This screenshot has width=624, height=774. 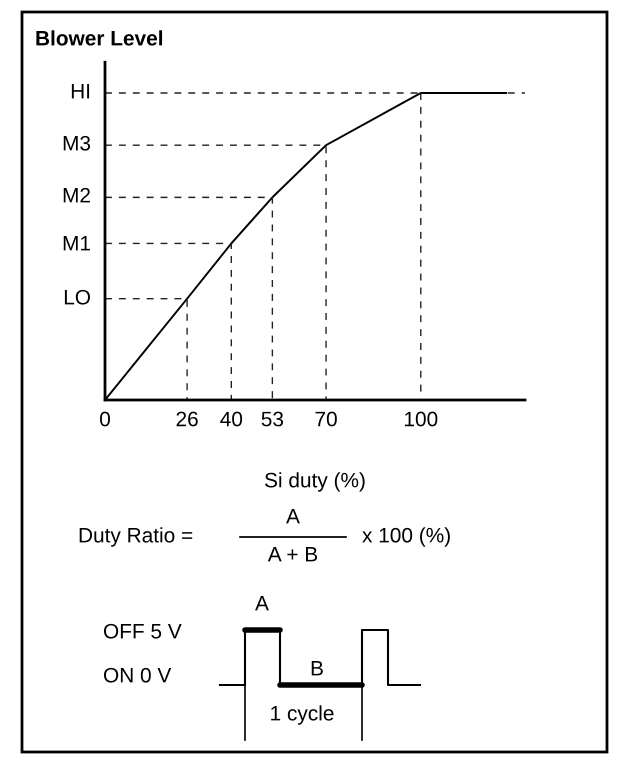 I want to click on text: M1, so click(x=77, y=243).